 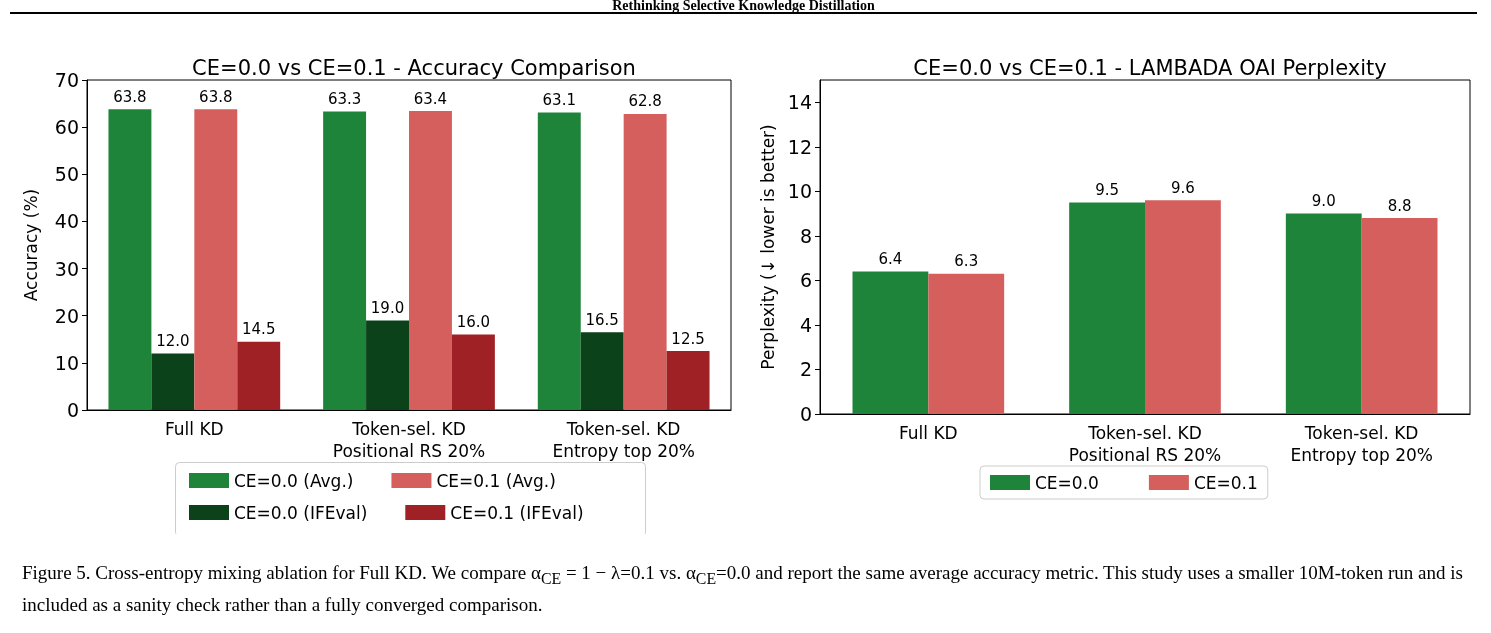 I want to click on y-tick-label: 8, so click(x=805, y=235).